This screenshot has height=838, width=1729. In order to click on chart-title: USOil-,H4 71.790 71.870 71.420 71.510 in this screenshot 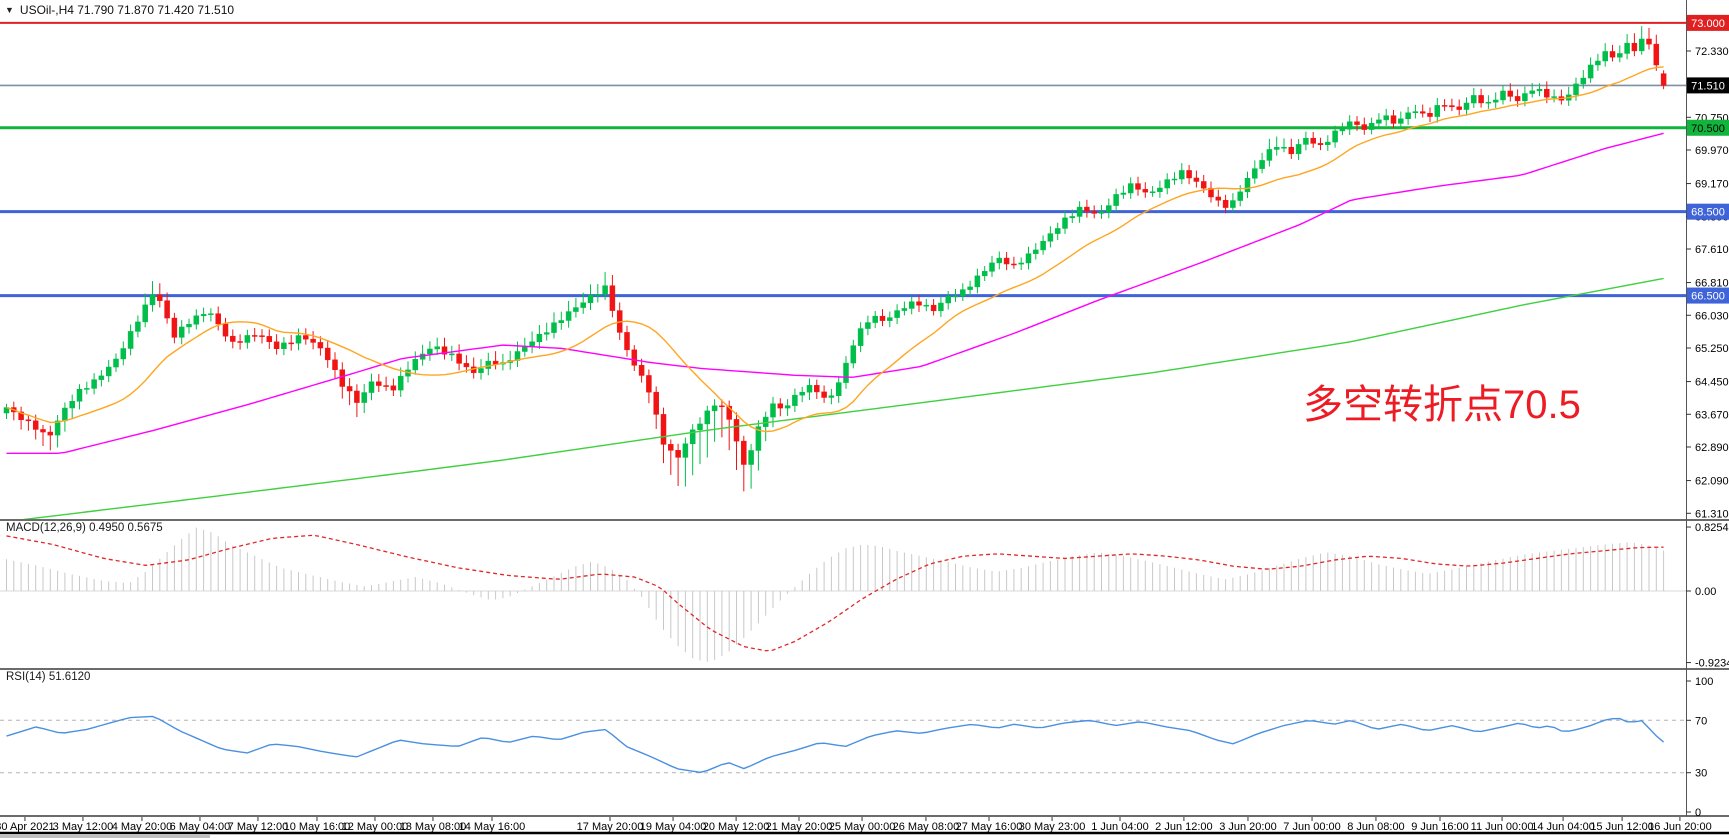, I will do `click(127, 10)`.